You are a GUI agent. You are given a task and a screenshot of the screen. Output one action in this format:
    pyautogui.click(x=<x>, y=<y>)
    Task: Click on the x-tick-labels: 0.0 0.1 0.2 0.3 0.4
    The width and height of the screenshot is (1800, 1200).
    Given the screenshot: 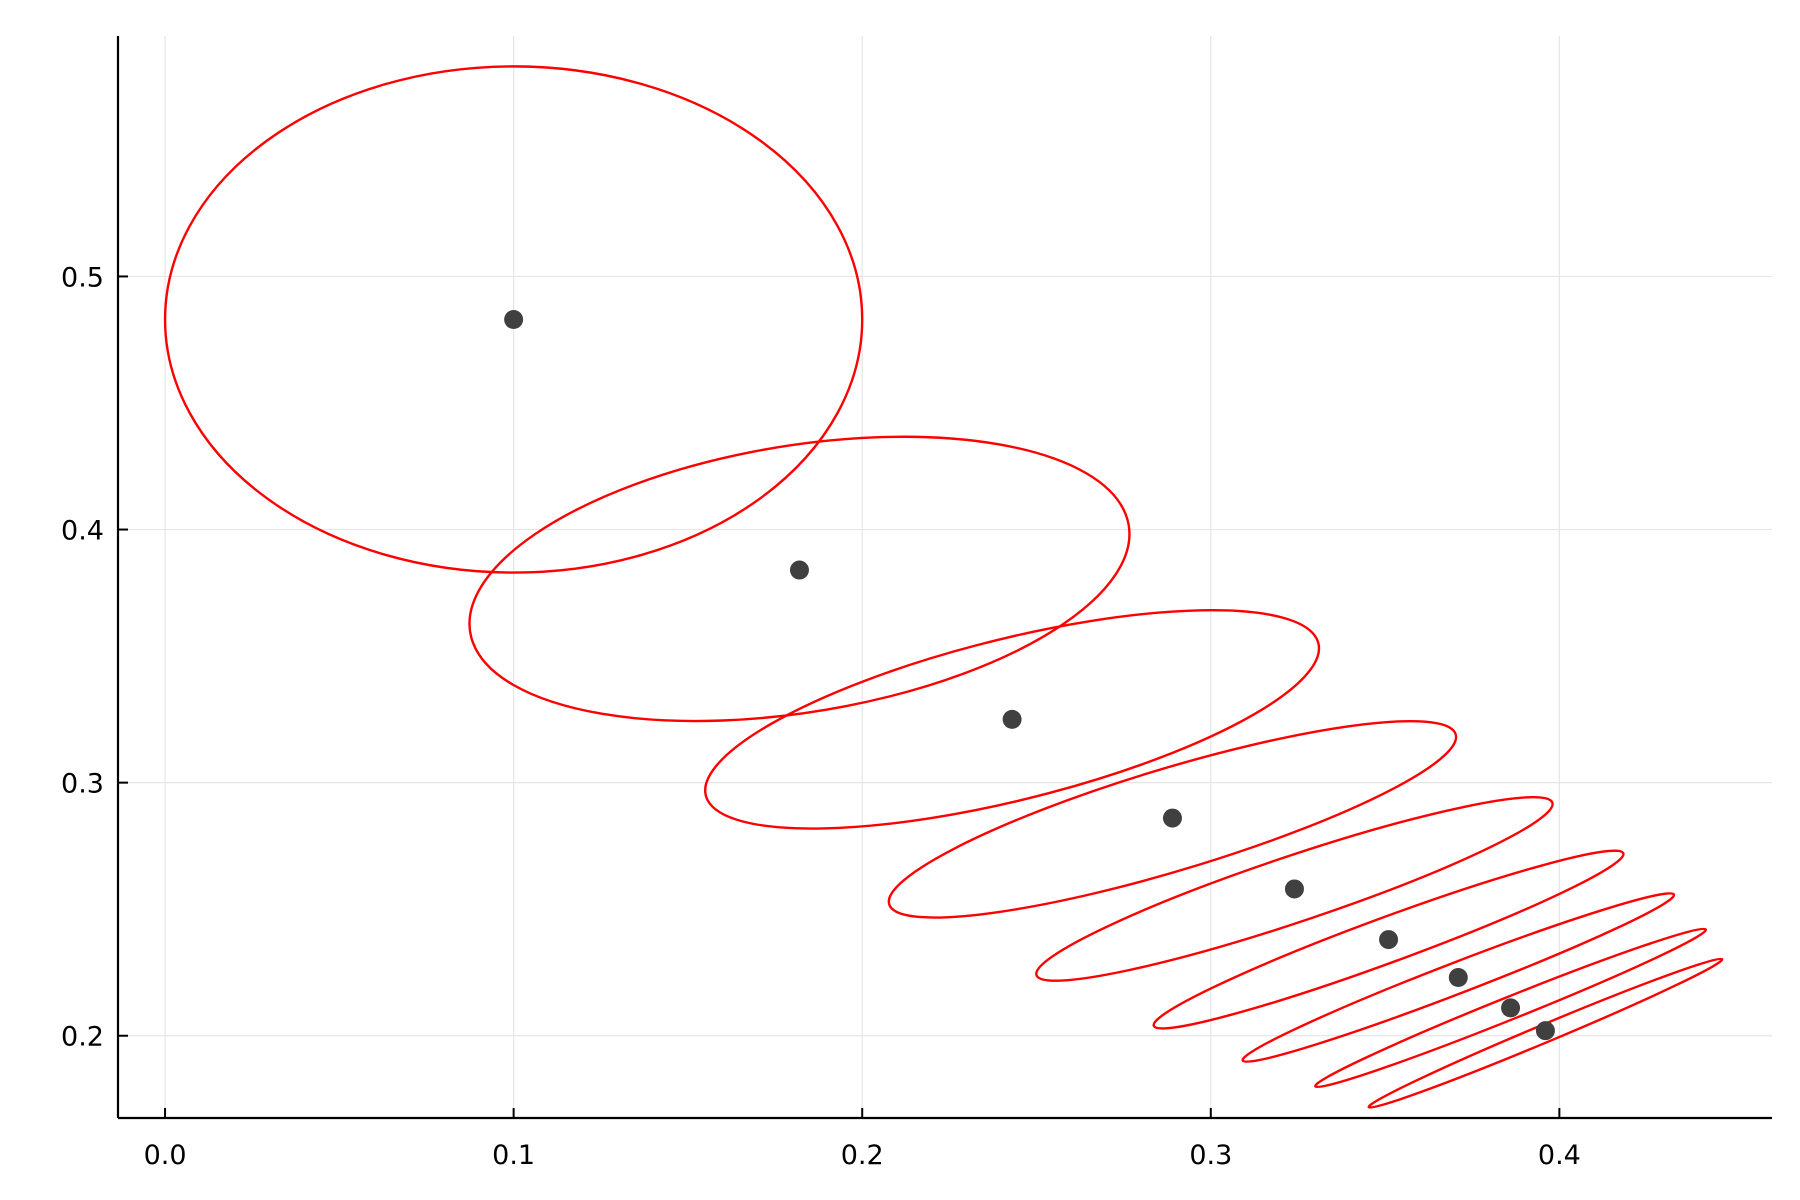 What is the action you would take?
    pyautogui.click(x=862, y=1155)
    